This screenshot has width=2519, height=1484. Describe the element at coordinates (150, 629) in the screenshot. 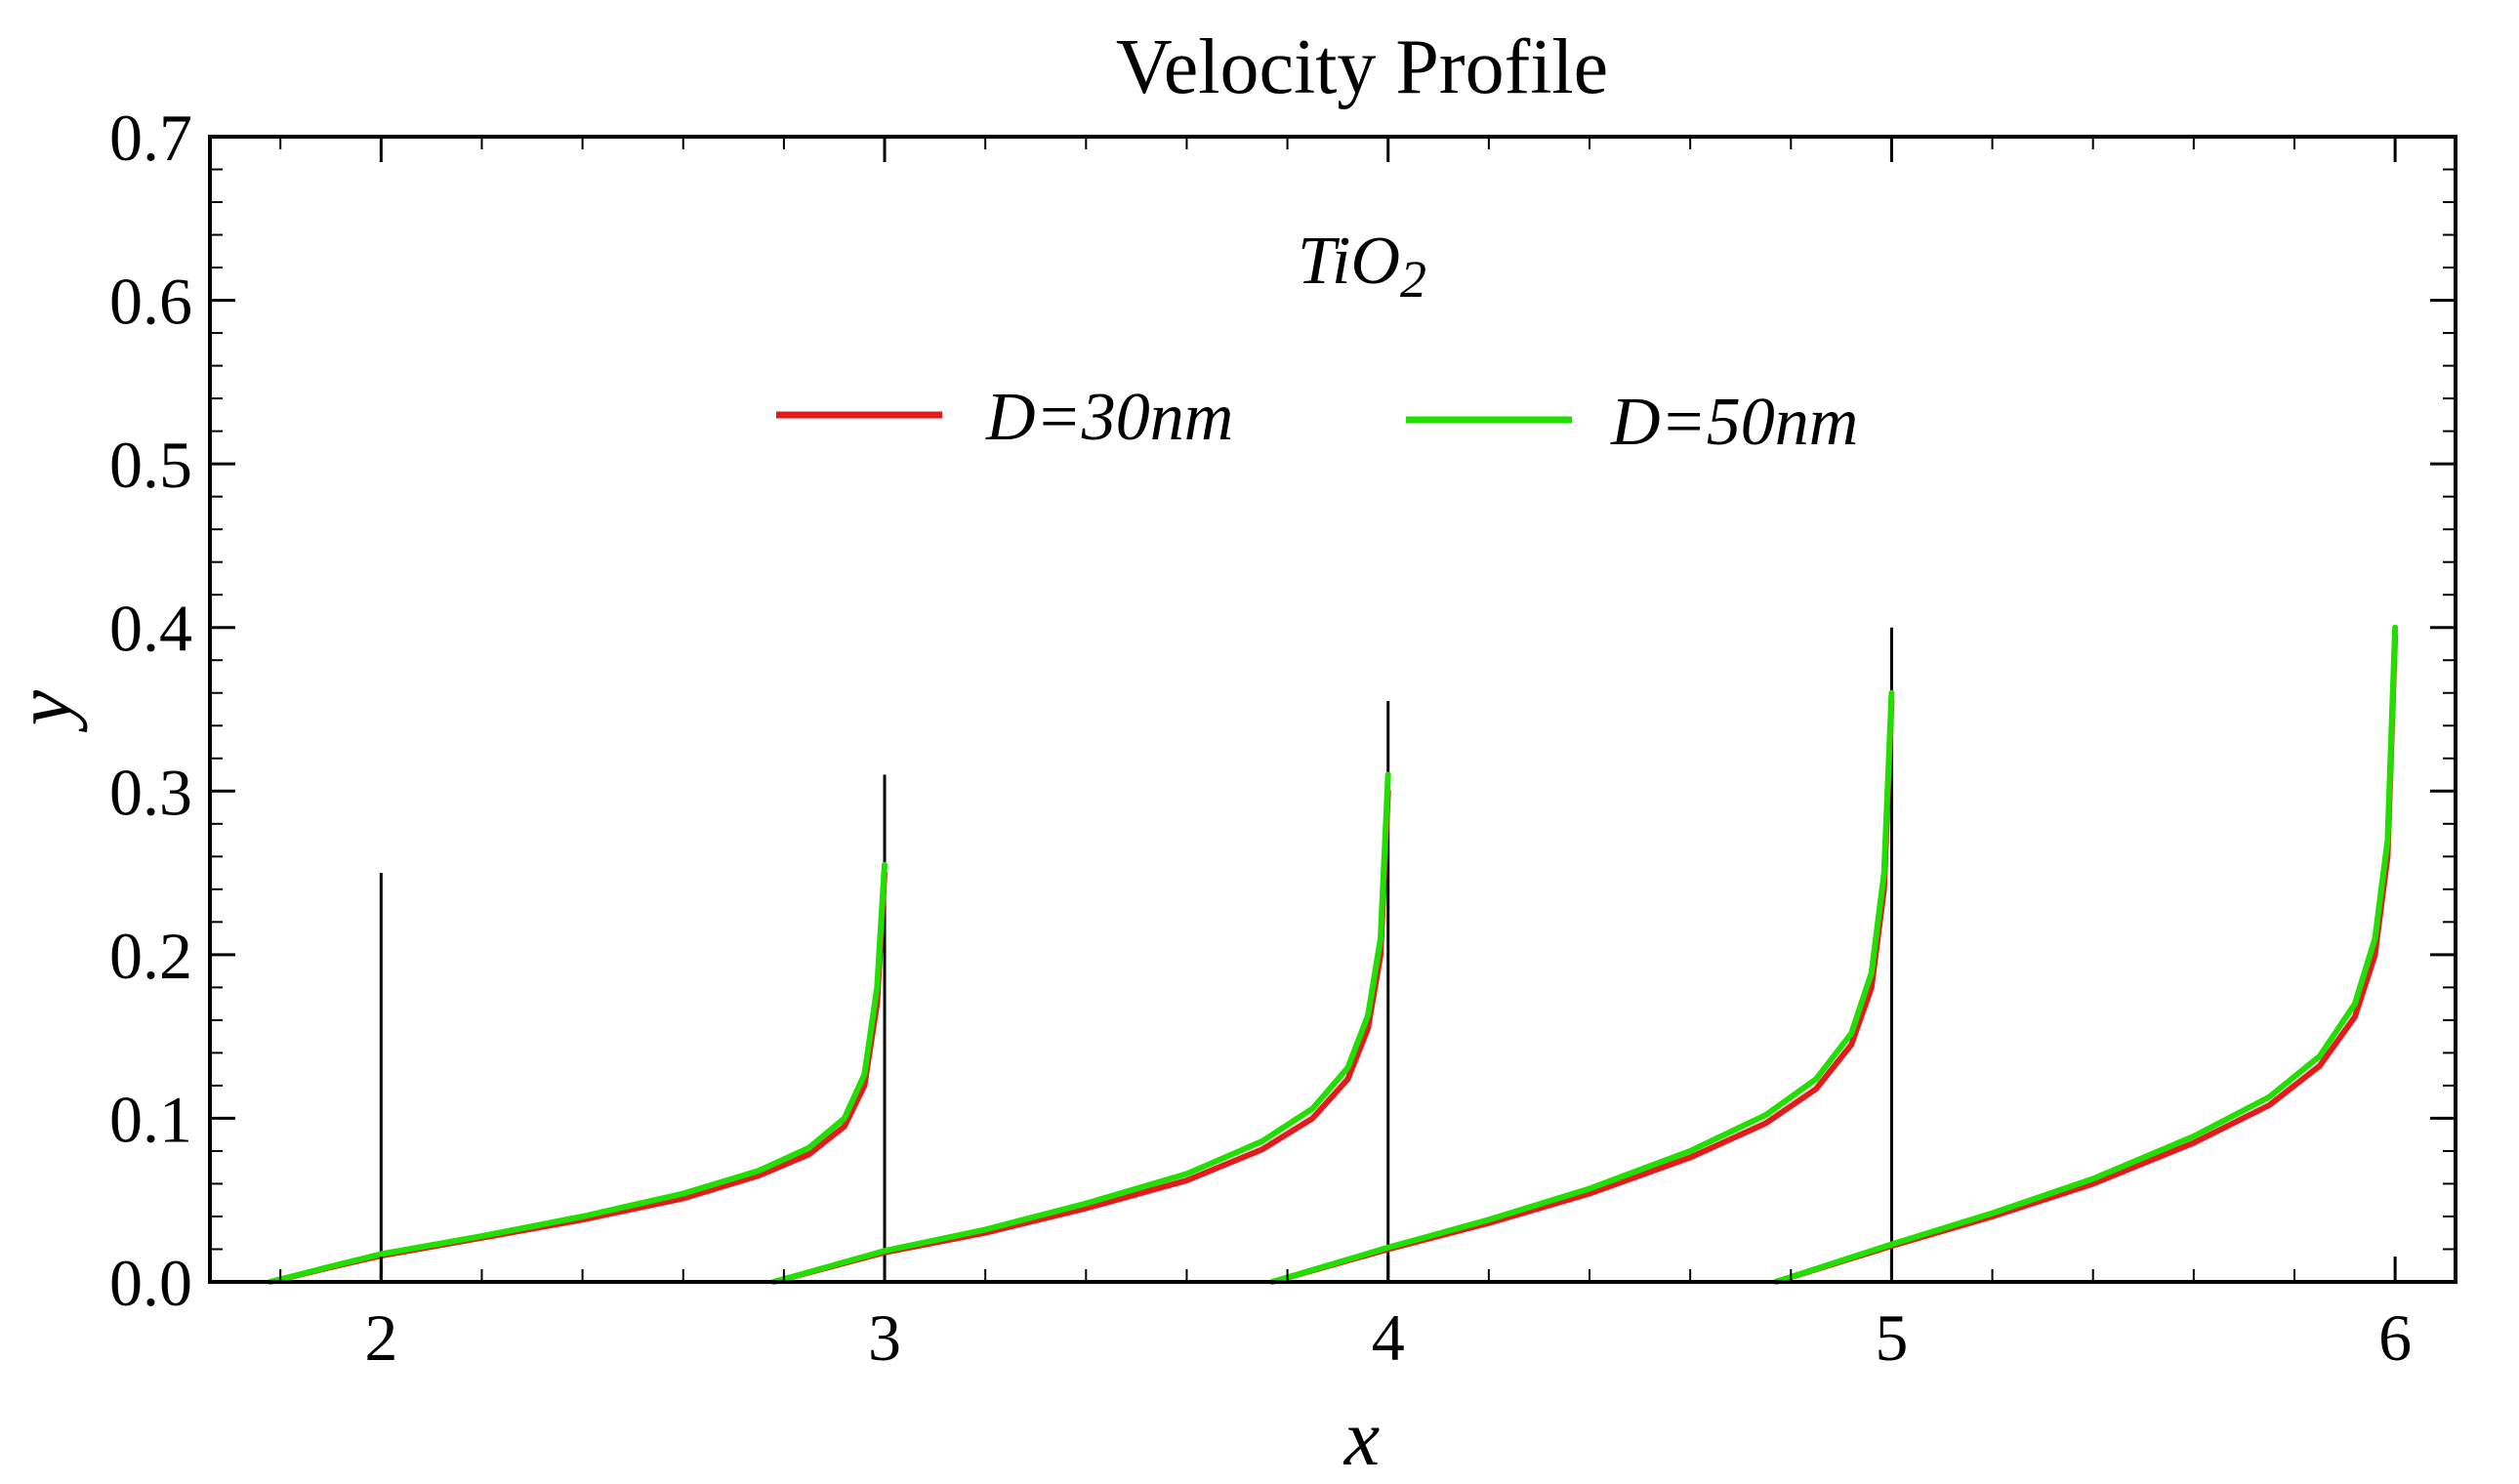

I see `y-tick-label-0.4: 0.4` at that location.